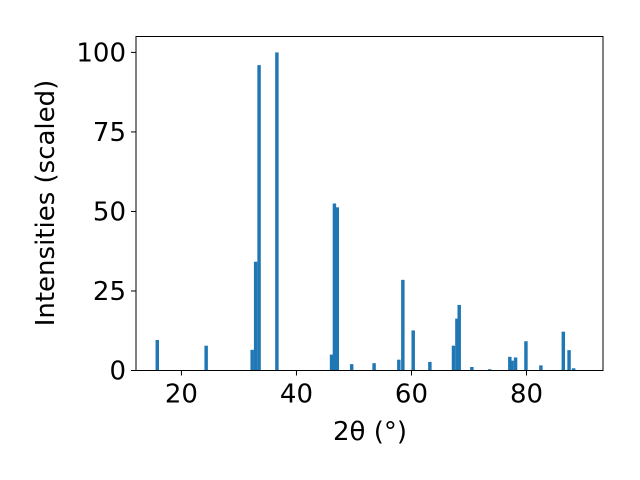  What do you see at coordinates (109, 133) in the screenshot?
I see `y-tick-label: 75` at bounding box center [109, 133].